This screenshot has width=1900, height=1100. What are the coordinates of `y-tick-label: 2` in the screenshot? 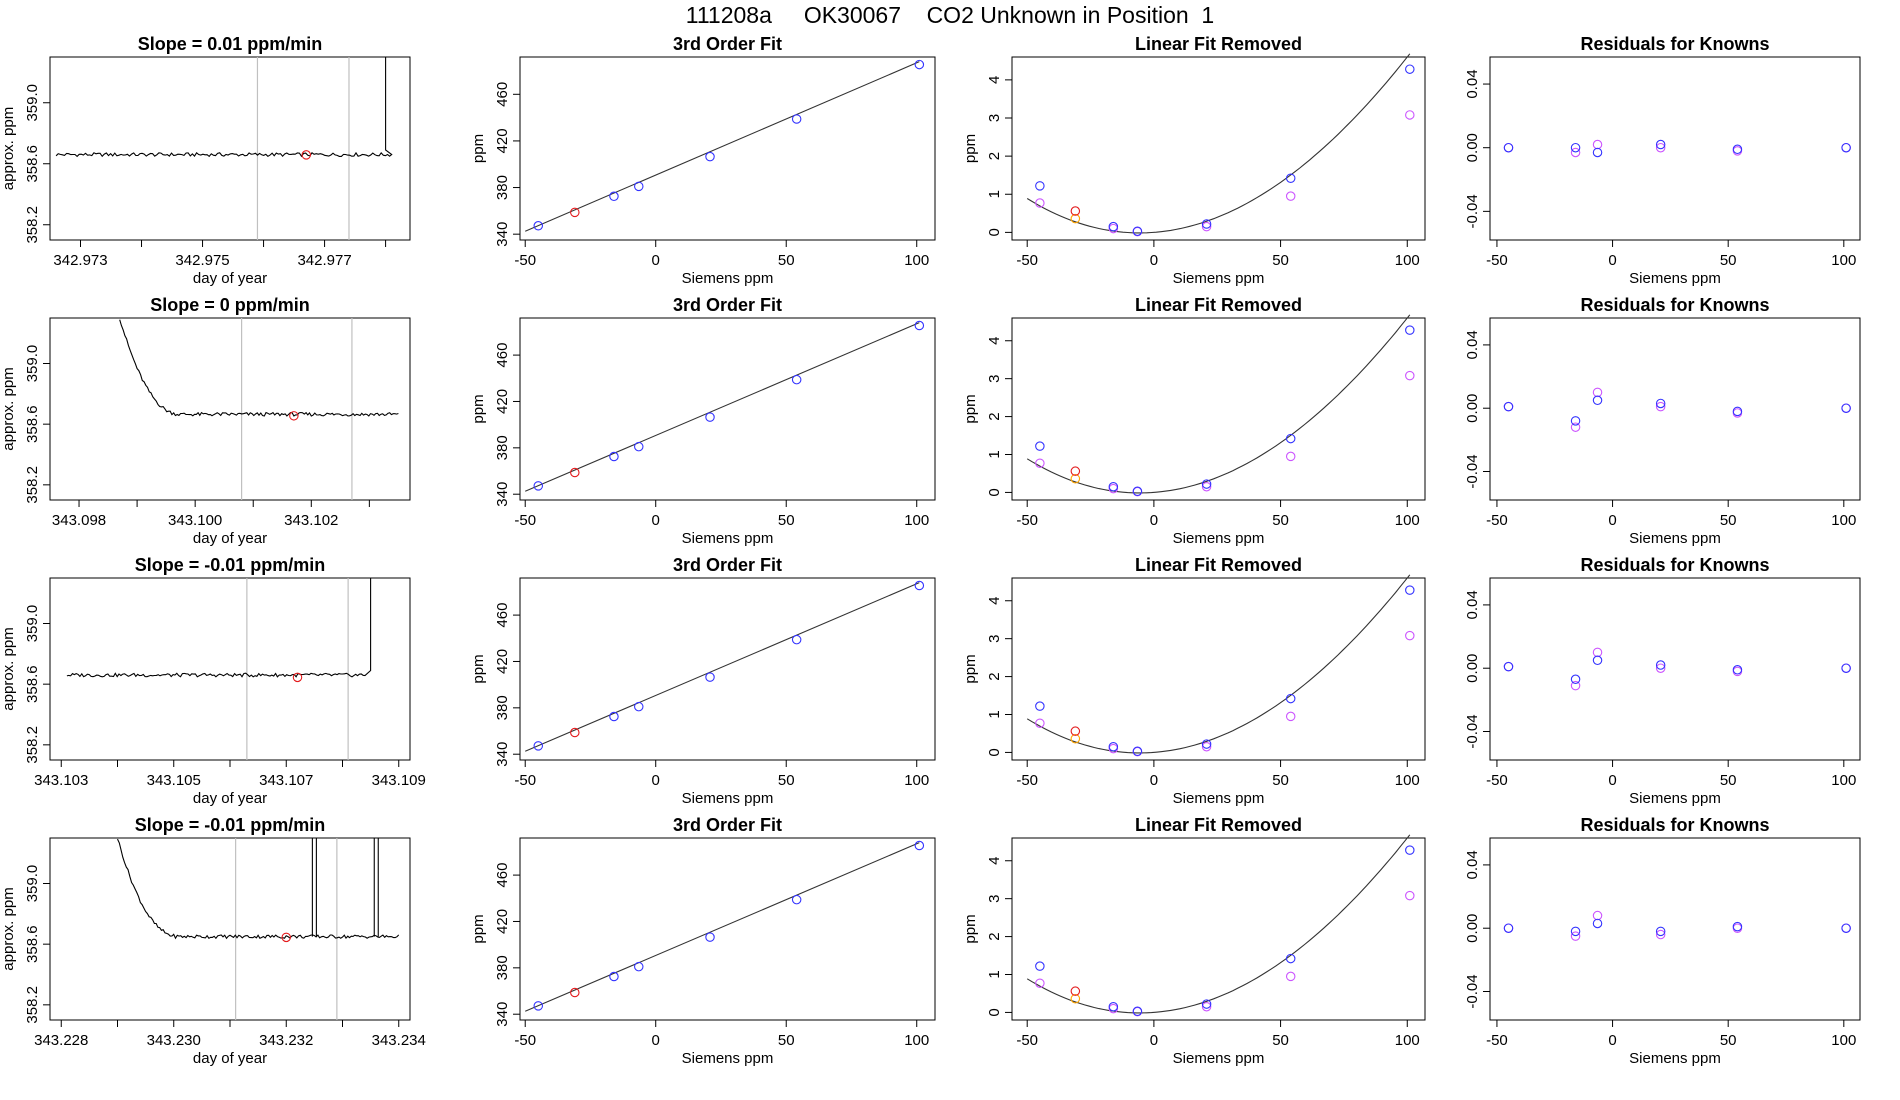 It's located at (994, 676).